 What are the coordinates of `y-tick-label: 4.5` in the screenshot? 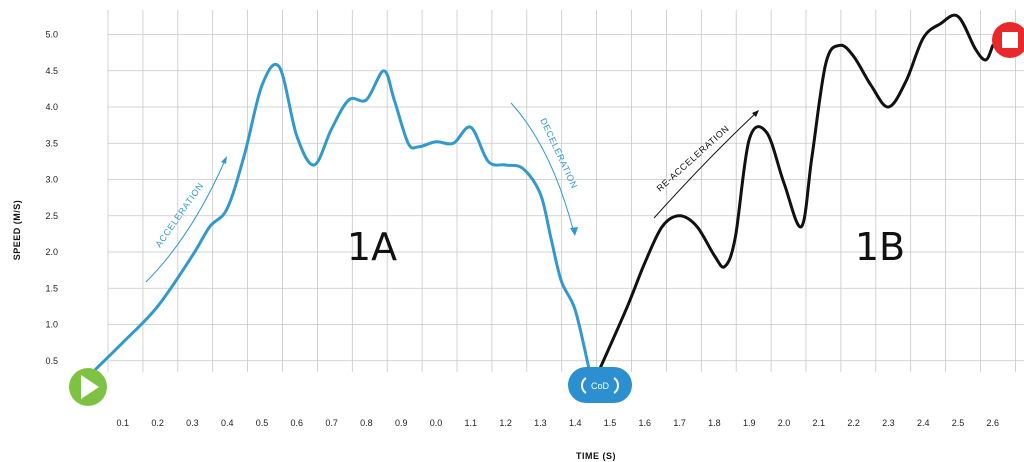 It's located at (51, 71).